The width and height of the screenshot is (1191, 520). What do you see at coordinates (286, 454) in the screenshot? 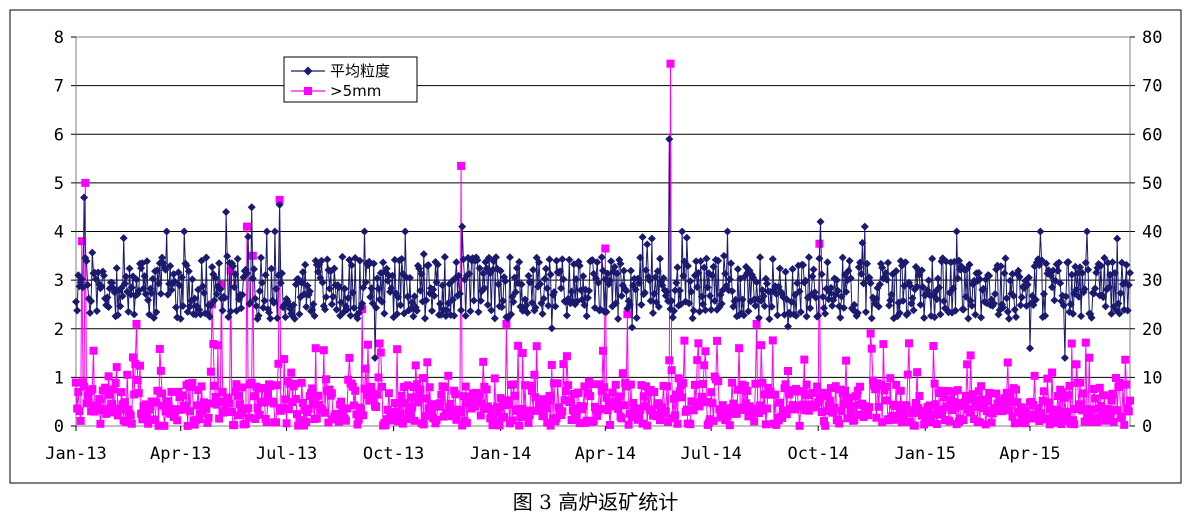
I see `x-tick-label: Jul-13` at bounding box center [286, 454].